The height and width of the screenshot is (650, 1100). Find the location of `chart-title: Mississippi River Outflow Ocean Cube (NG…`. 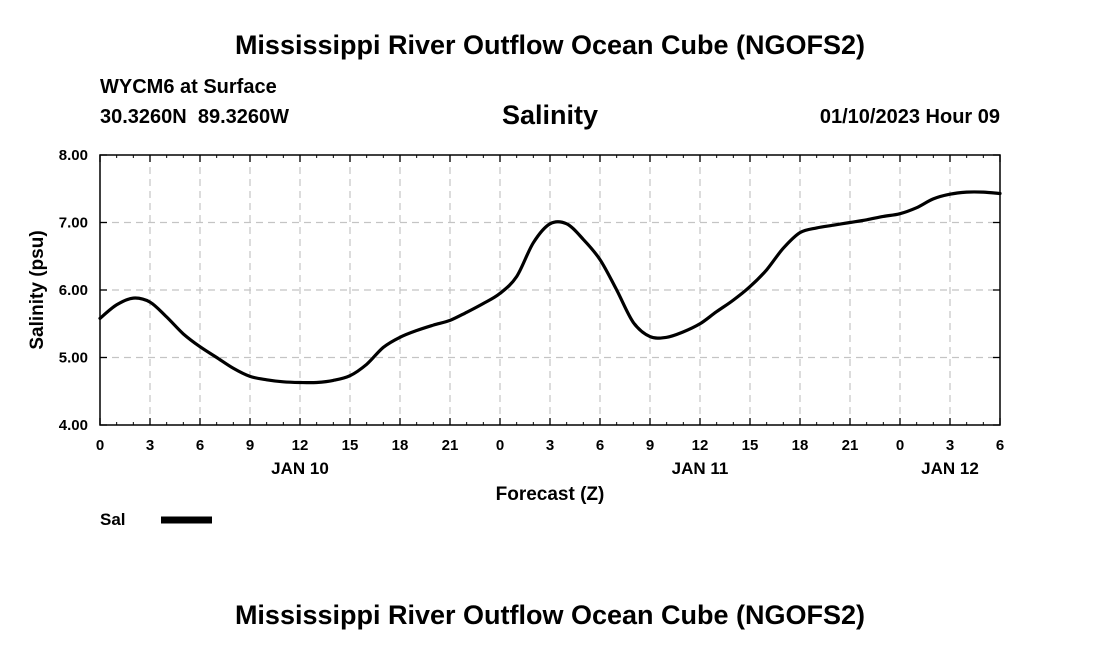

chart-title: Mississippi River Outflow Ocean Cube (NG… is located at coordinates (550, 45).